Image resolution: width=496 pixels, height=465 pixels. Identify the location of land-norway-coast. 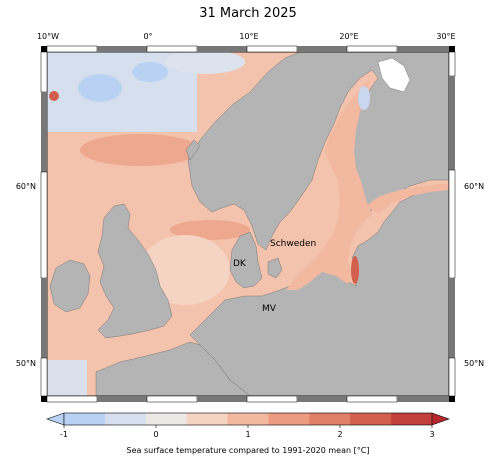
(193, 150).